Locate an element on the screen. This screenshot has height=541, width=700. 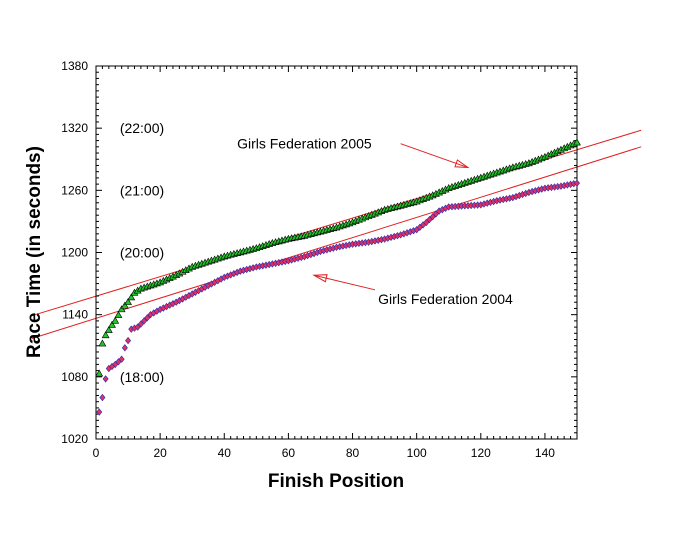
y-axis-title: Race Time (in seconds) is located at coordinates (34, 252).